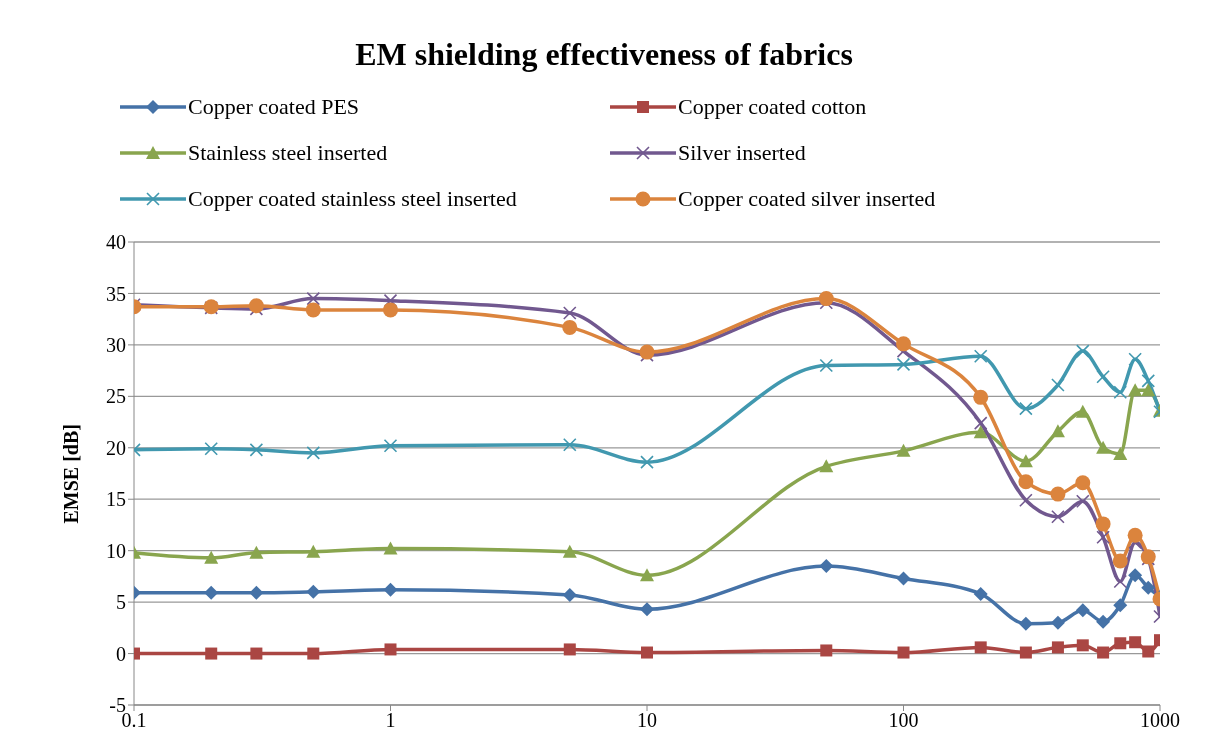 The image size is (1208, 753). Describe the element at coordinates (390, 720) in the screenshot. I see `x-tick-label: 1` at that location.